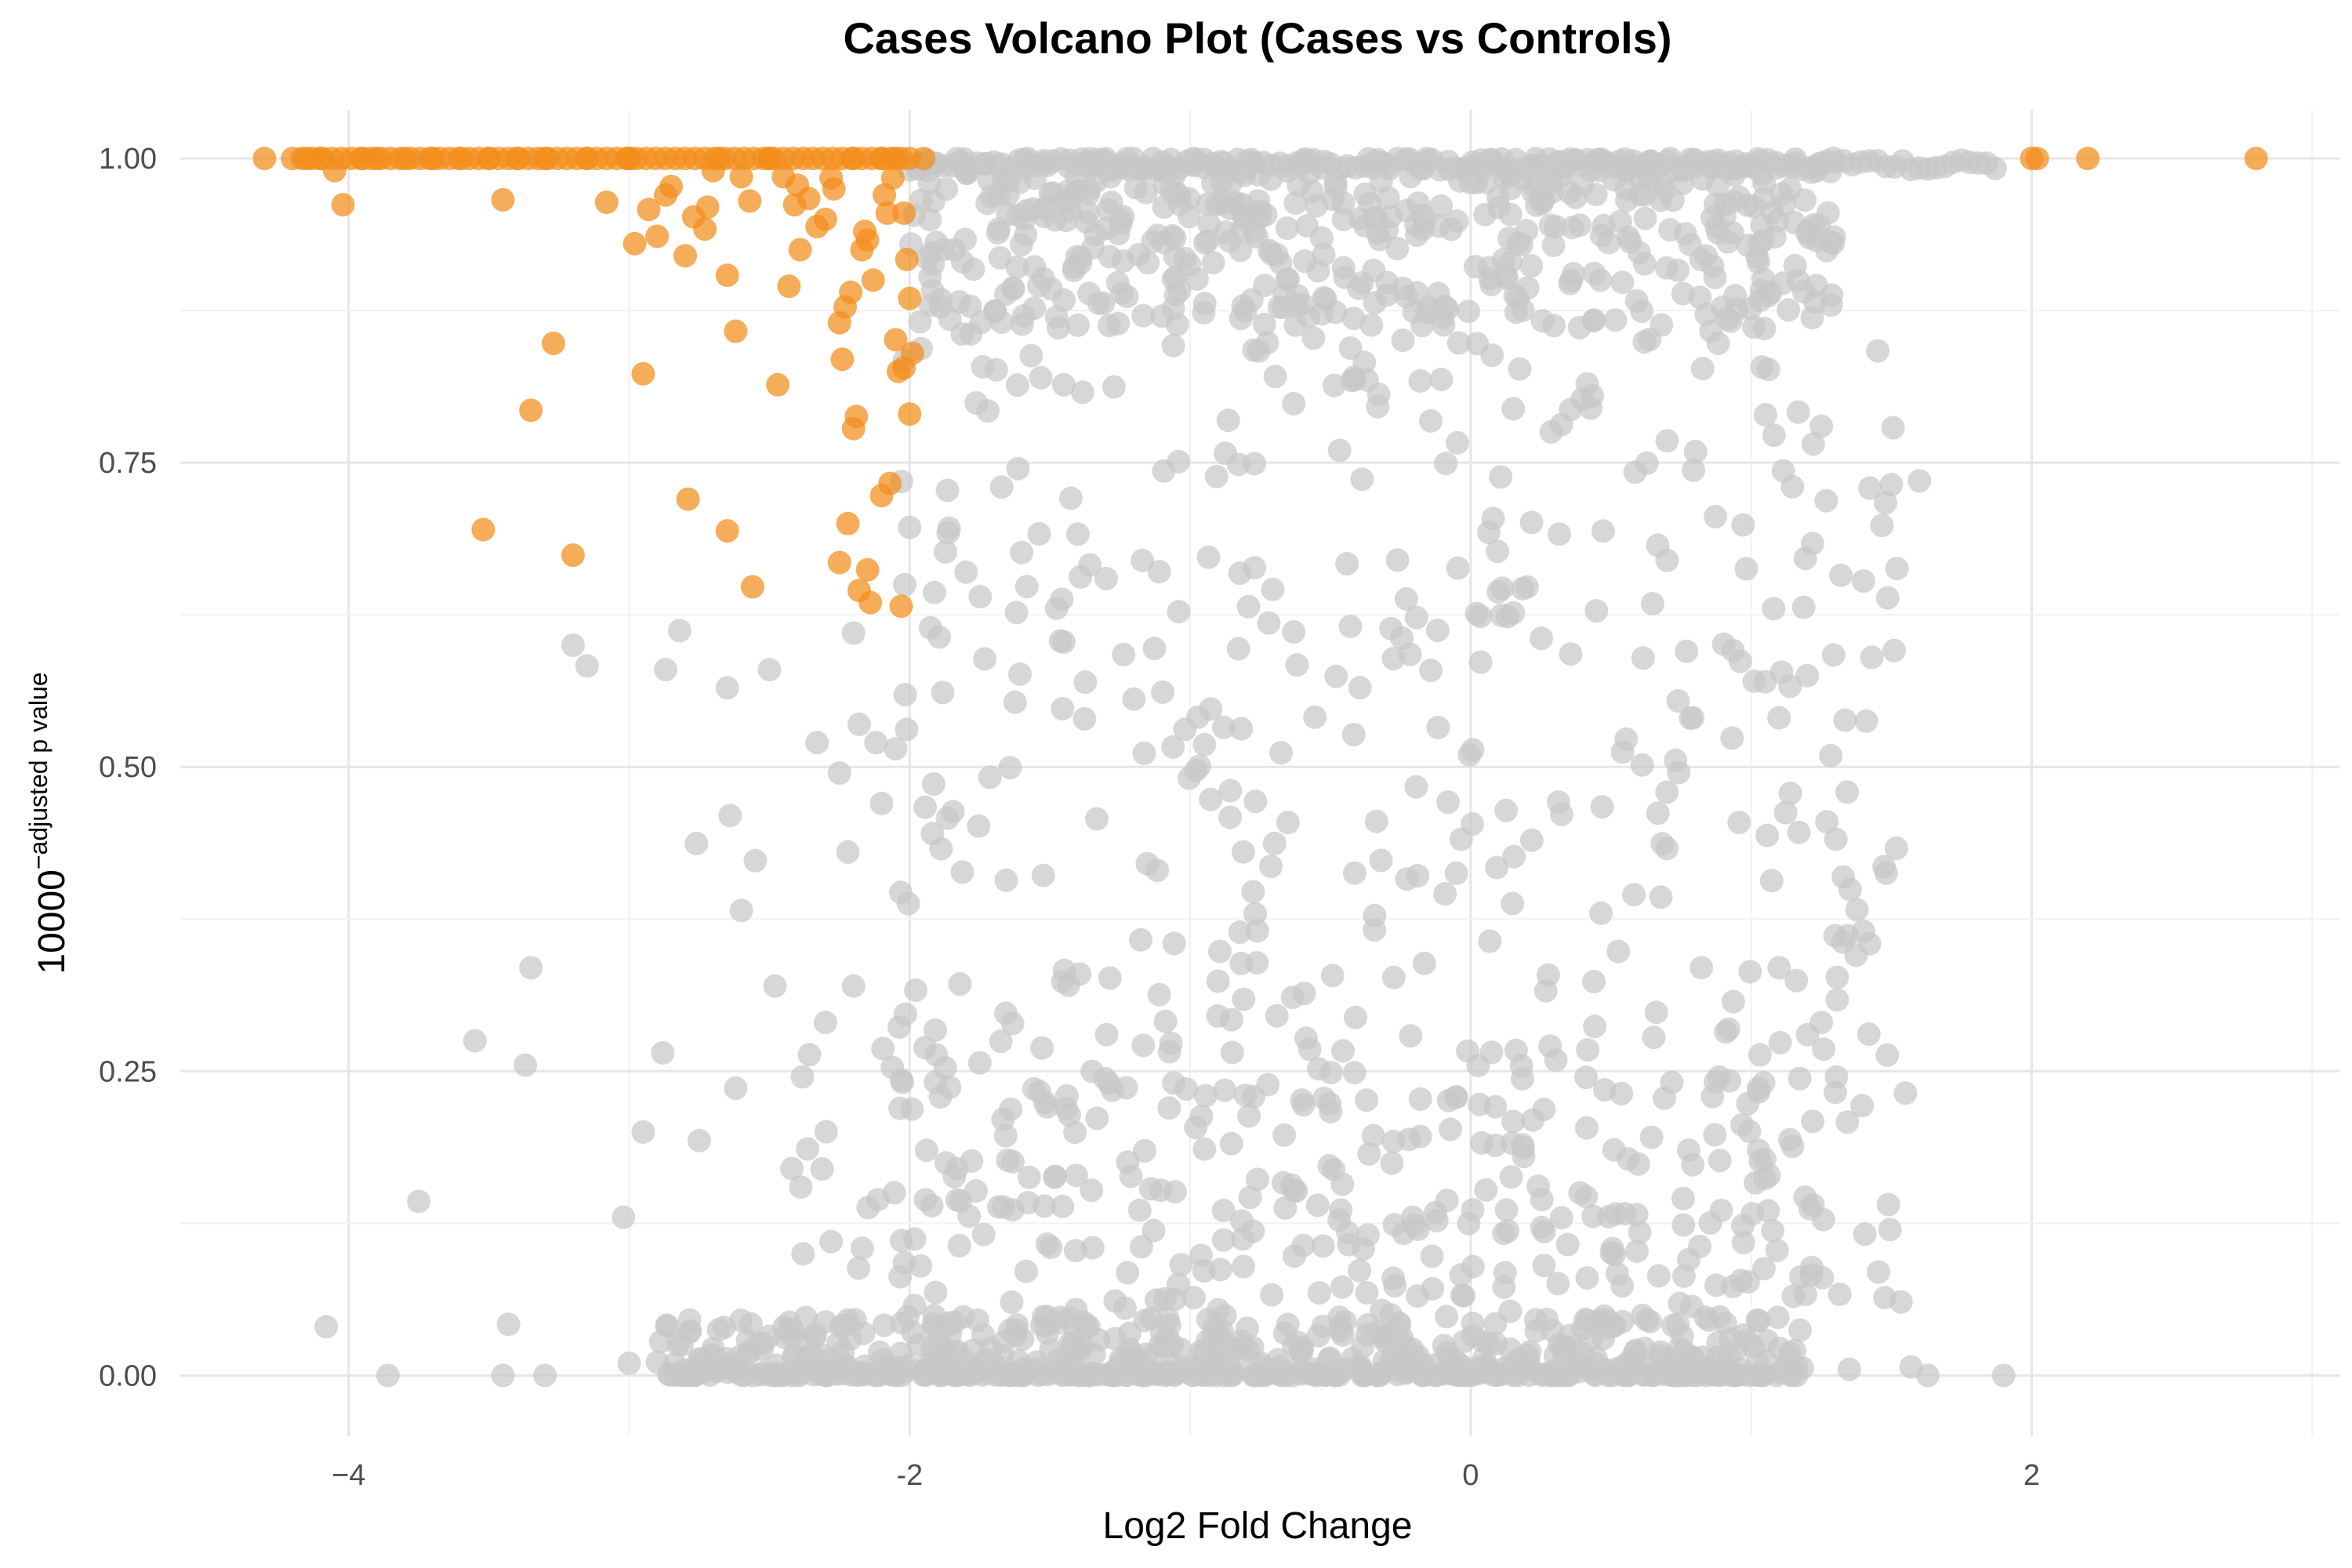 This screenshot has height=1568, width=2352. I want to click on x-tick-label: 0, so click(1470, 1475).